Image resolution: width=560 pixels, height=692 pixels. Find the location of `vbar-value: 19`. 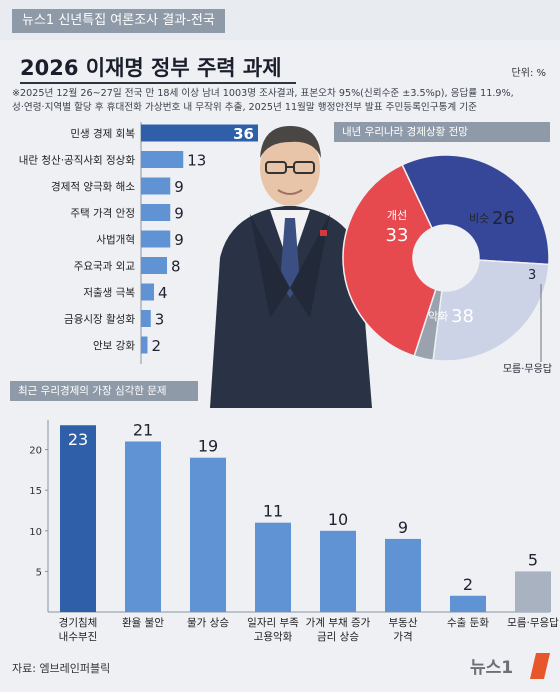

vbar-value: 19 is located at coordinates (208, 446).